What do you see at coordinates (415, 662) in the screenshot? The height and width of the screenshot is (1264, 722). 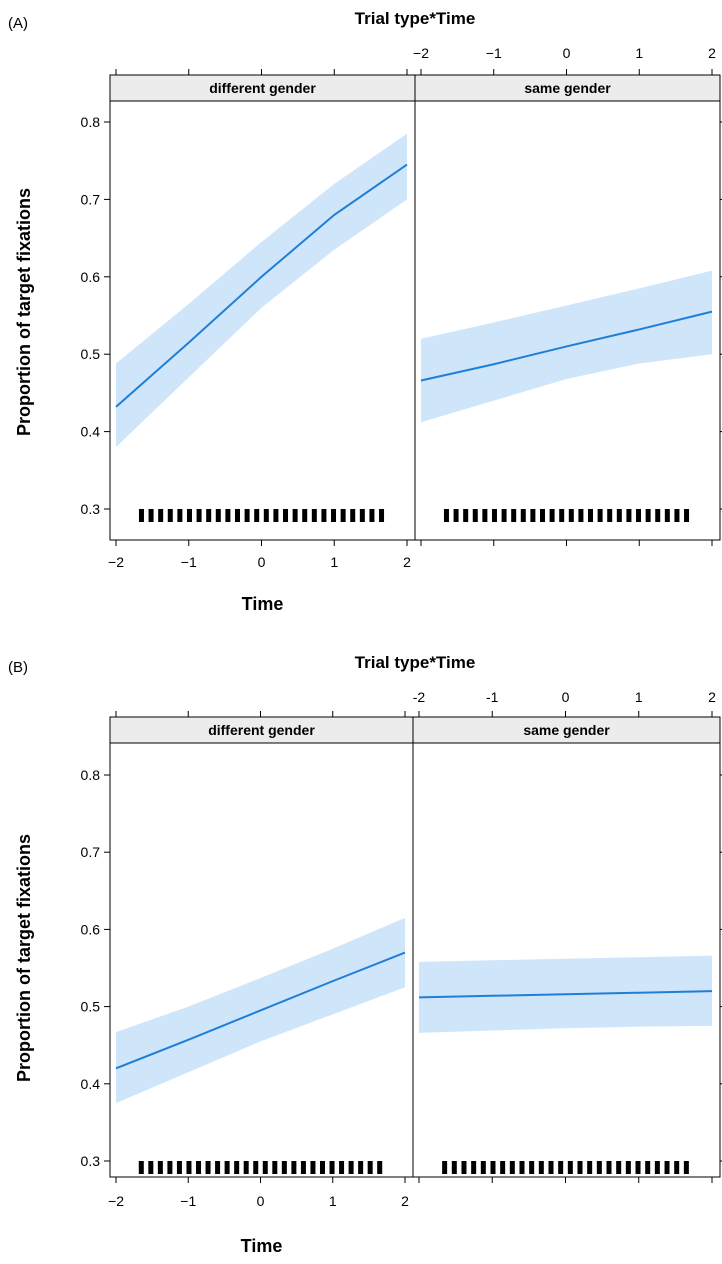 I see `figure-title: Trial type*Time` at bounding box center [415, 662].